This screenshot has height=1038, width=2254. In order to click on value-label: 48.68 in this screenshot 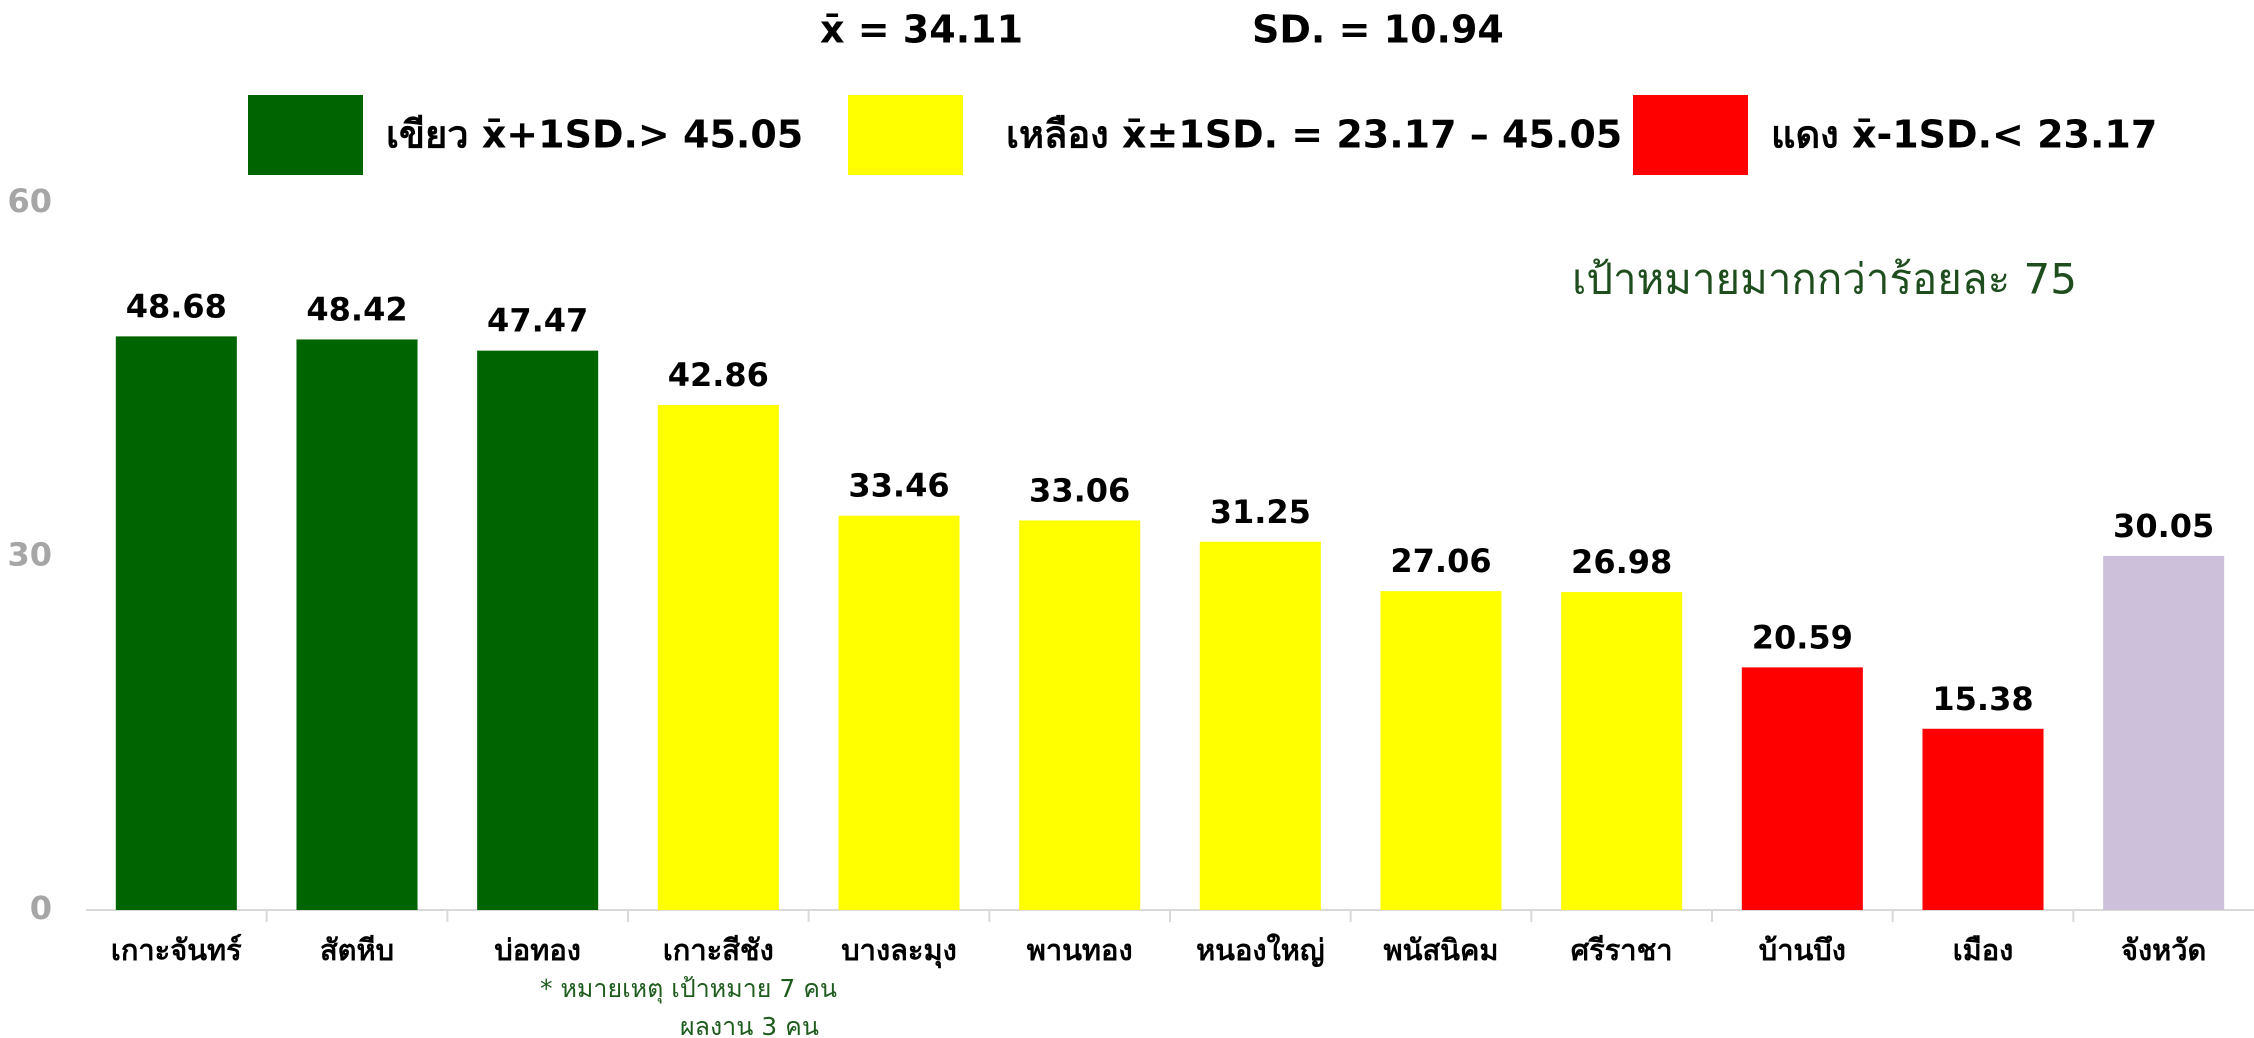, I will do `click(176, 306)`.